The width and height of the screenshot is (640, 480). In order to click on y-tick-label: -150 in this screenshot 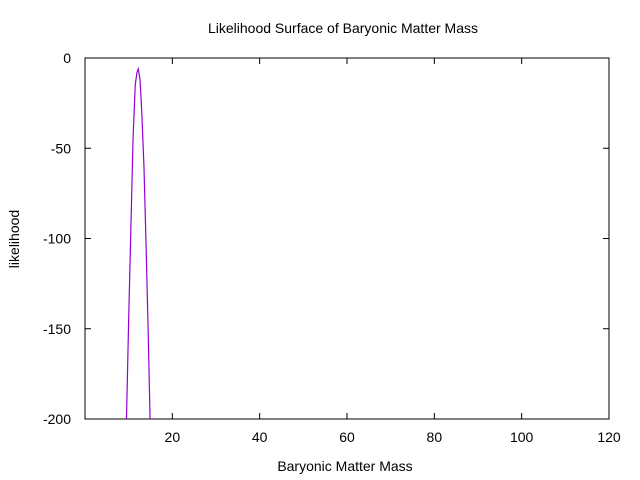, I will do `click(57, 329)`.